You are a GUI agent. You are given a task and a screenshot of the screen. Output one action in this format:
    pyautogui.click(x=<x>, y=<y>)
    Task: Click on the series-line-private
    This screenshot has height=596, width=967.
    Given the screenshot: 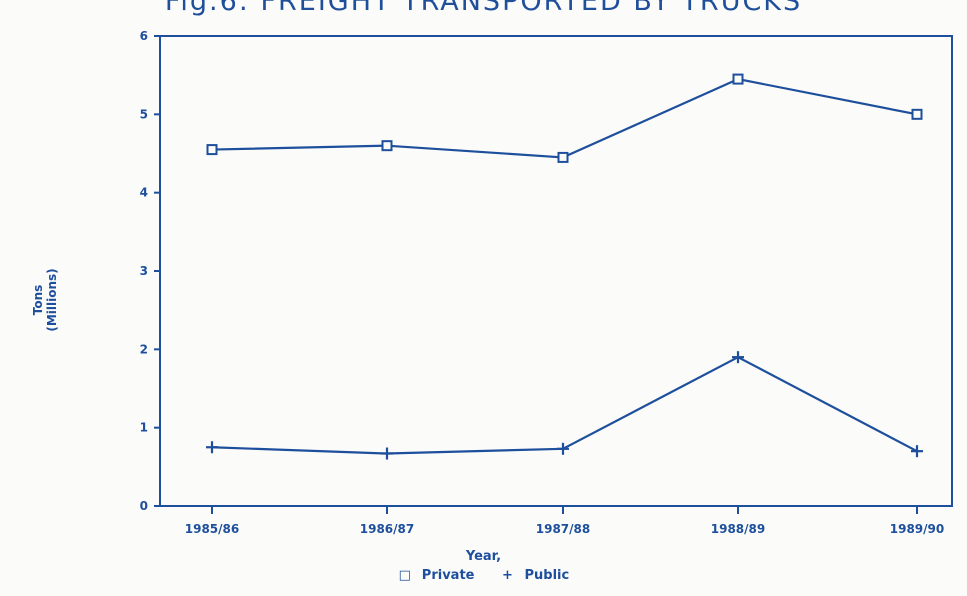 What is the action you would take?
    pyautogui.click(x=564, y=118)
    